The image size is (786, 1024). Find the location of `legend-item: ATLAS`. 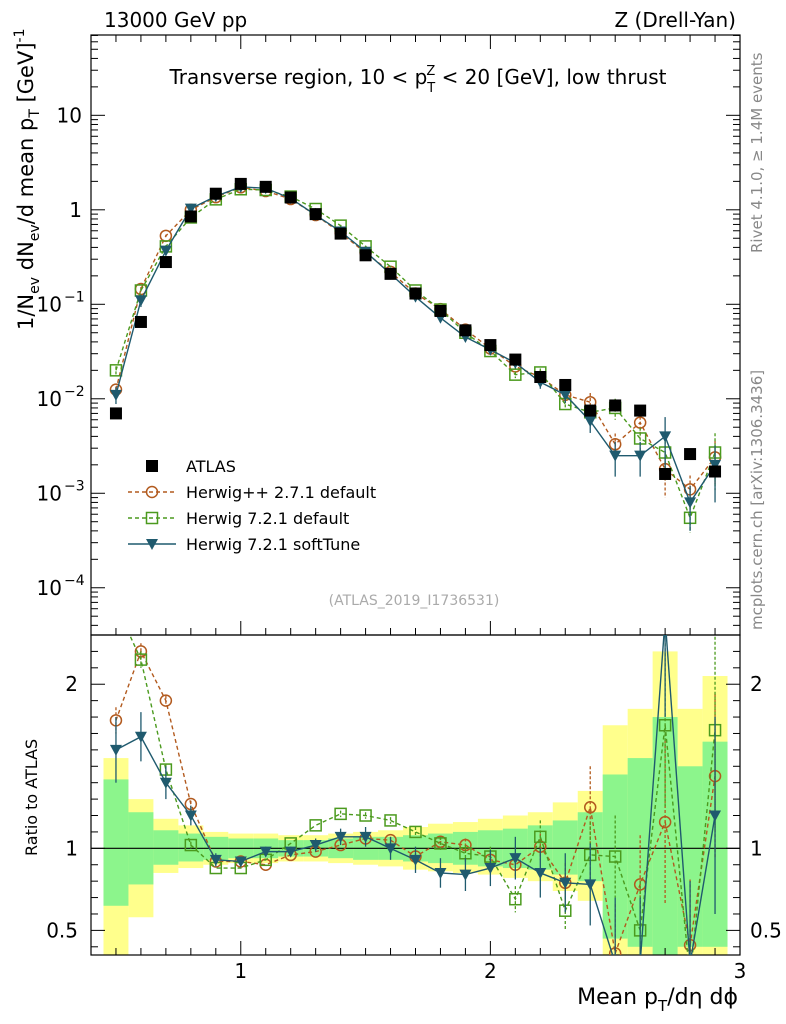

legend-item: ATLAS is located at coordinates (191, 466).